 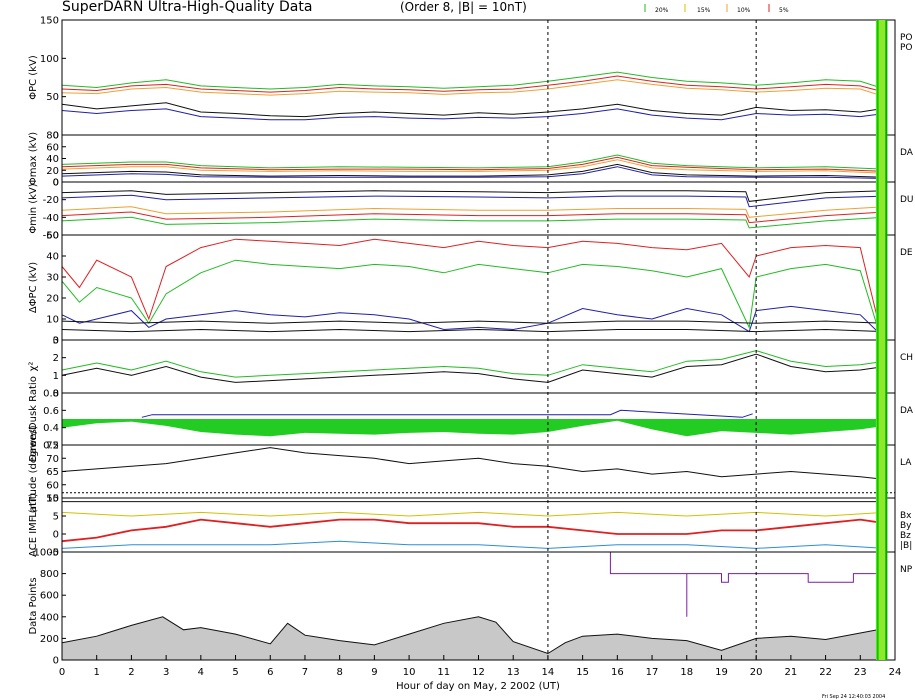 I want to click on legend-5: 5%, so click(x=784, y=10).